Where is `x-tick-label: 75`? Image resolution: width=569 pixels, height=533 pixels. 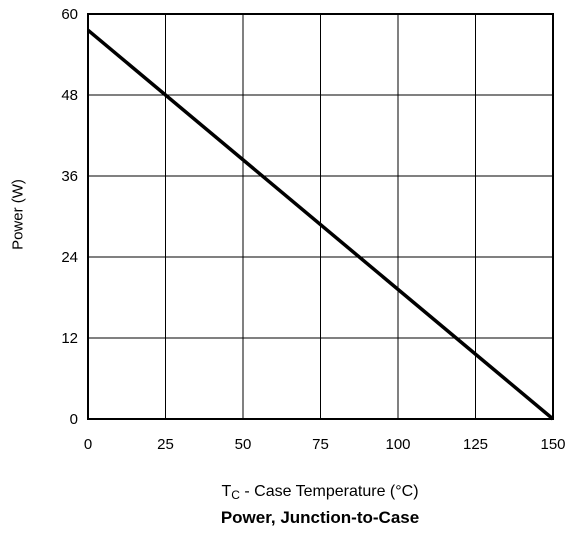
x-tick-label: 75 is located at coordinates (320, 444).